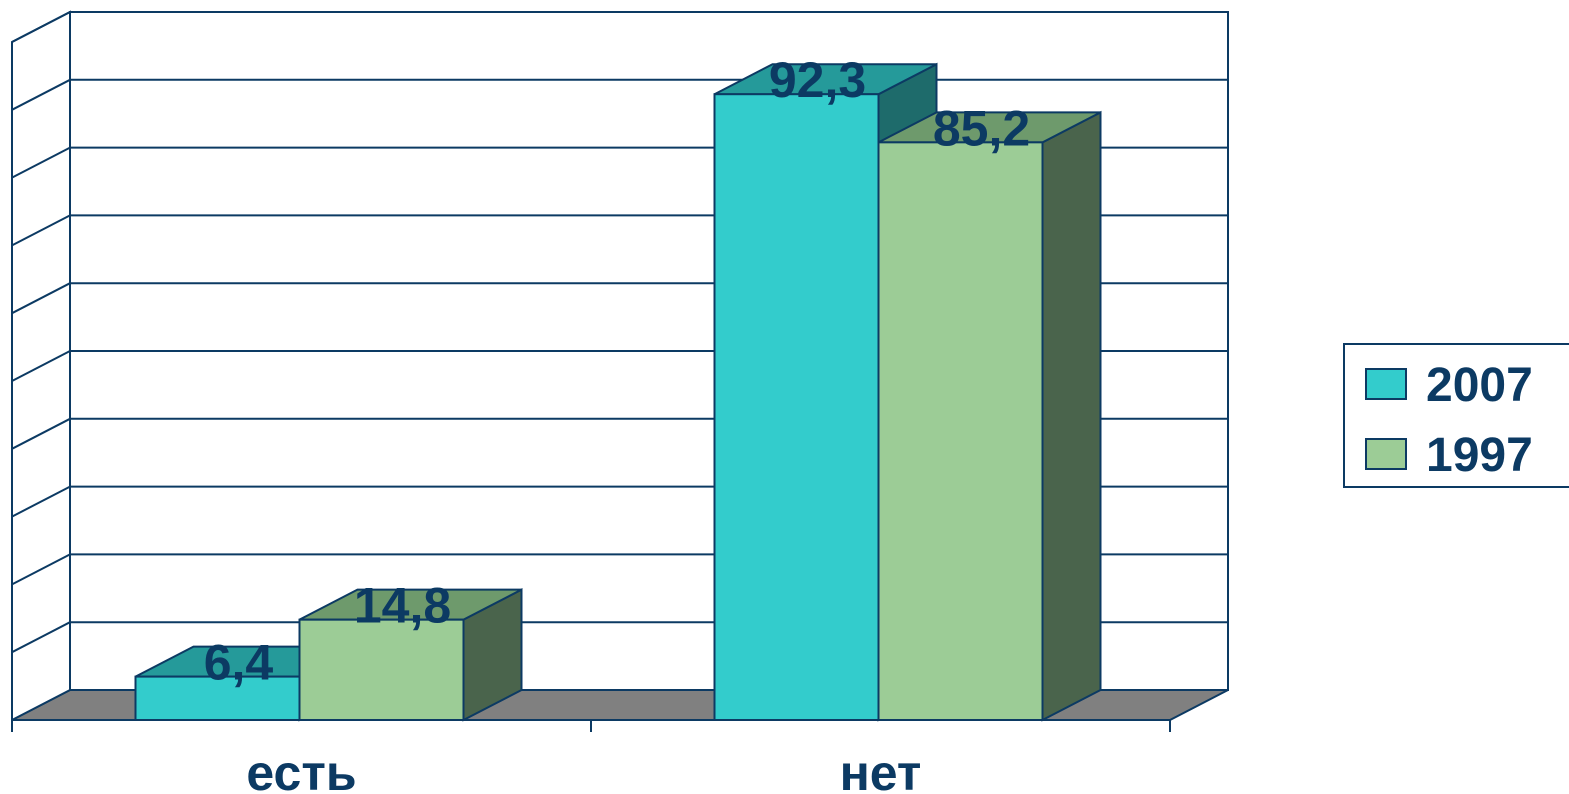 Image resolution: width=1569 pixels, height=794 pixels. What do you see at coordinates (583, 769) in the screenshot?
I see `category-labels: есть нет` at bounding box center [583, 769].